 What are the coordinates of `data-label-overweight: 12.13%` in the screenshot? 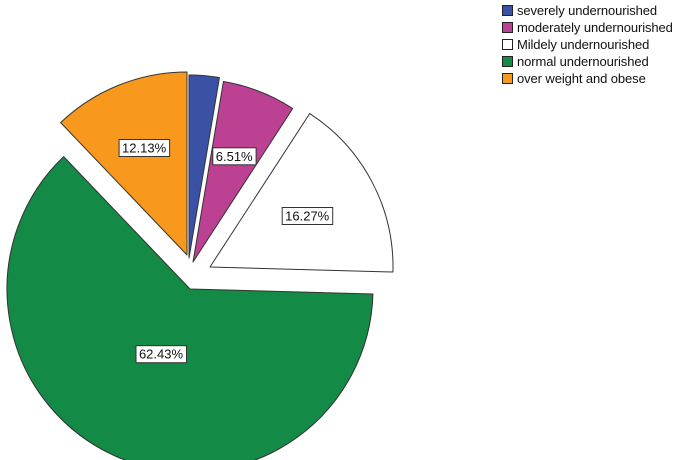 It's located at (144, 148).